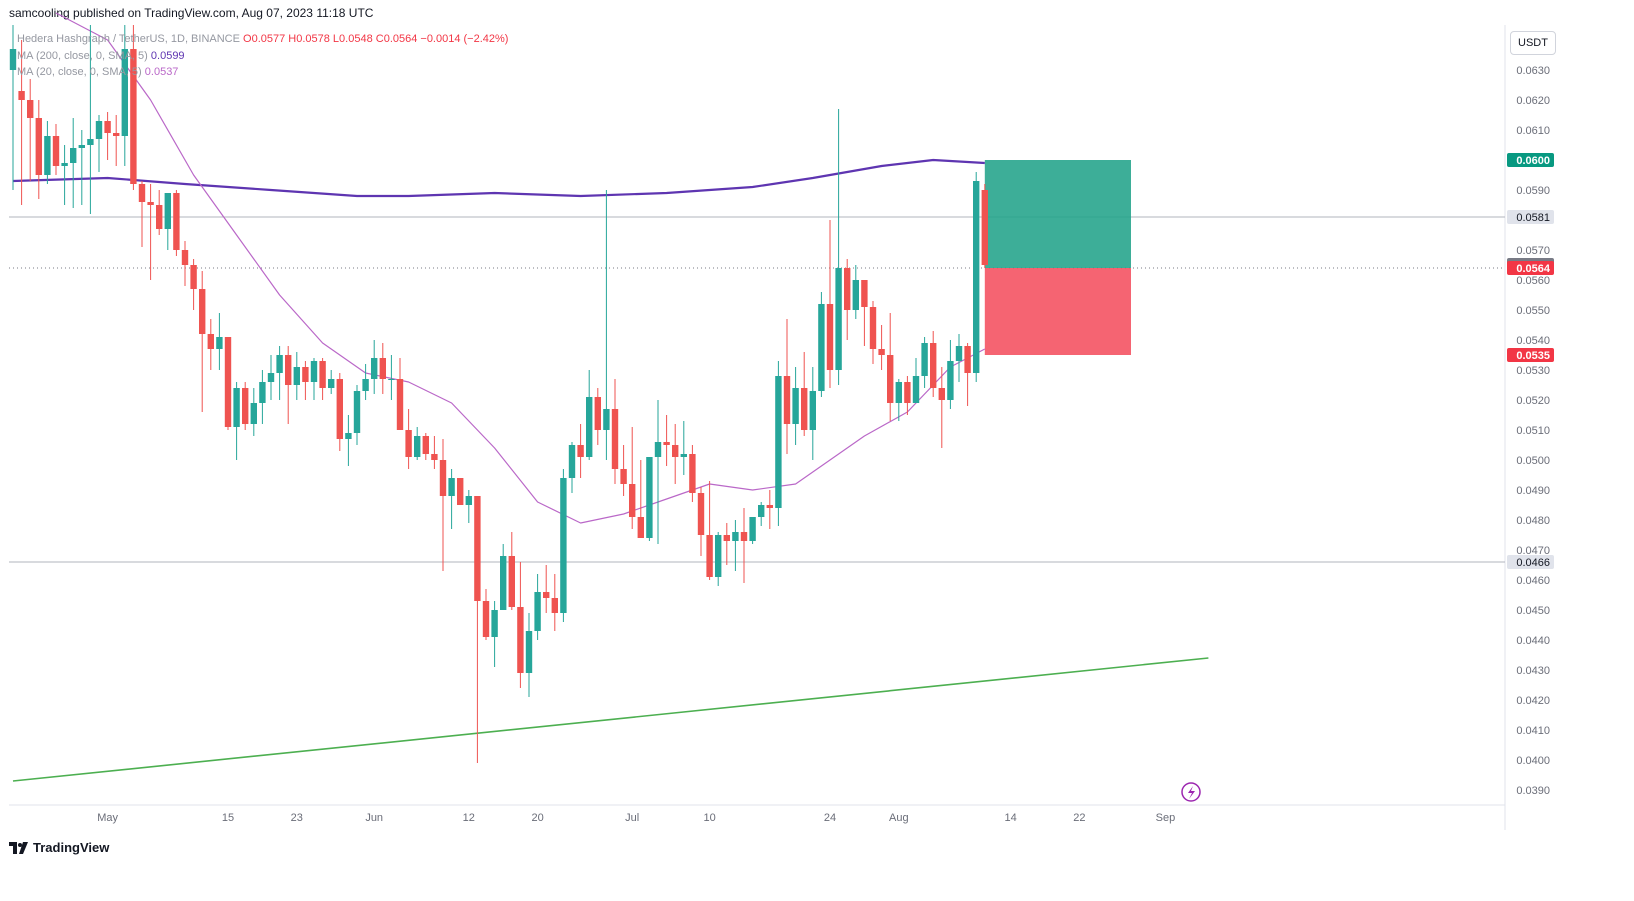 Image resolution: width=1634 pixels, height=901 pixels. I want to click on time-axis: May 15 23 Jun 12 20 Jul 10 24 Aug 14 22 Sep, so click(636, 818).